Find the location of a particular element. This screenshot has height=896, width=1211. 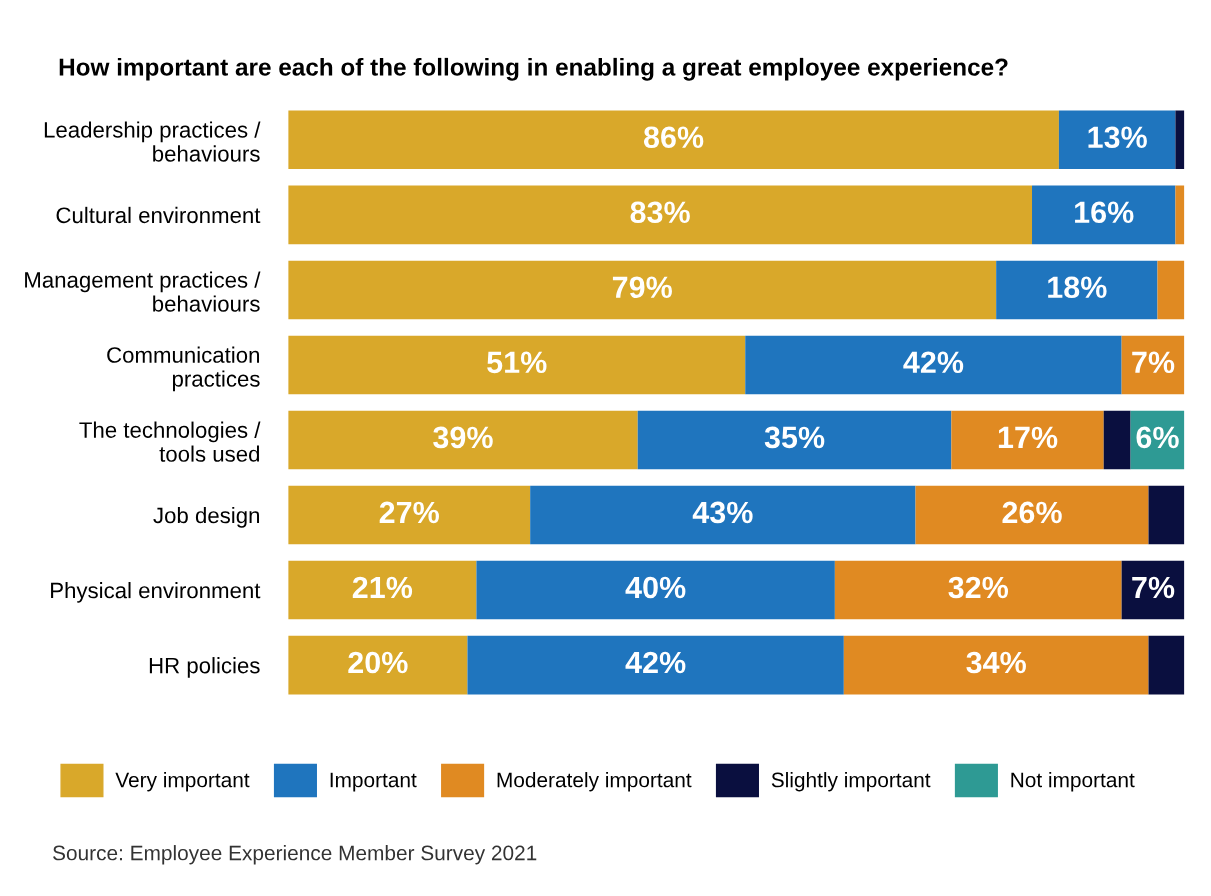

data-label: 43% is located at coordinates (722, 512).